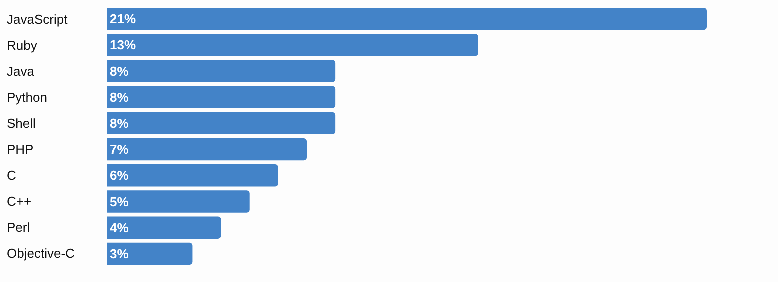 The width and height of the screenshot is (778, 282). What do you see at coordinates (21, 71) in the screenshot?
I see `y-tick-label: Java` at bounding box center [21, 71].